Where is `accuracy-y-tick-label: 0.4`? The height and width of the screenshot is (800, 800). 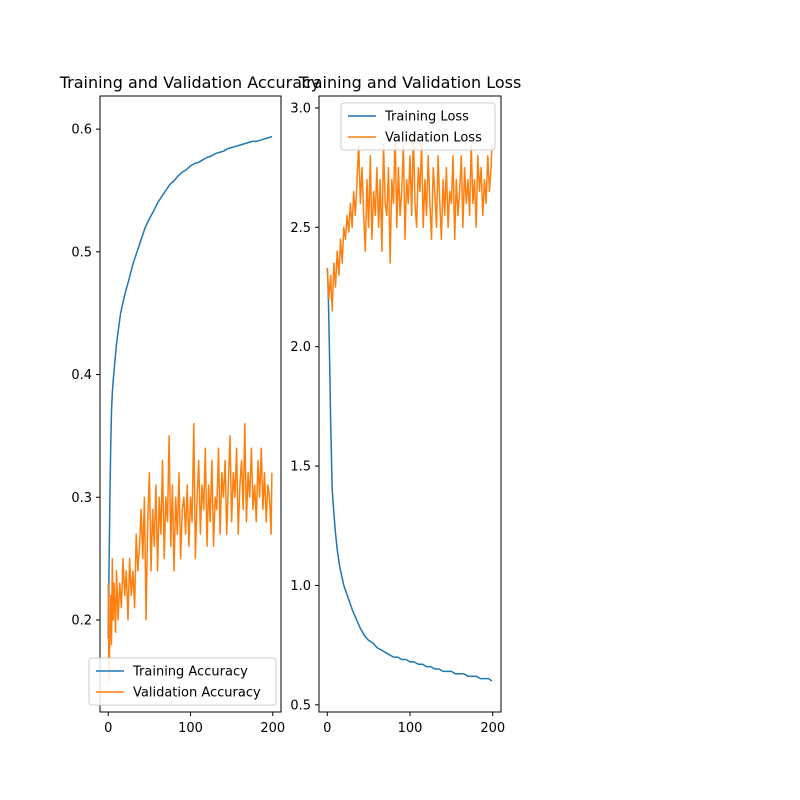
accuracy-y-tick-label: 0.4 is located at coordinates (81, 375).